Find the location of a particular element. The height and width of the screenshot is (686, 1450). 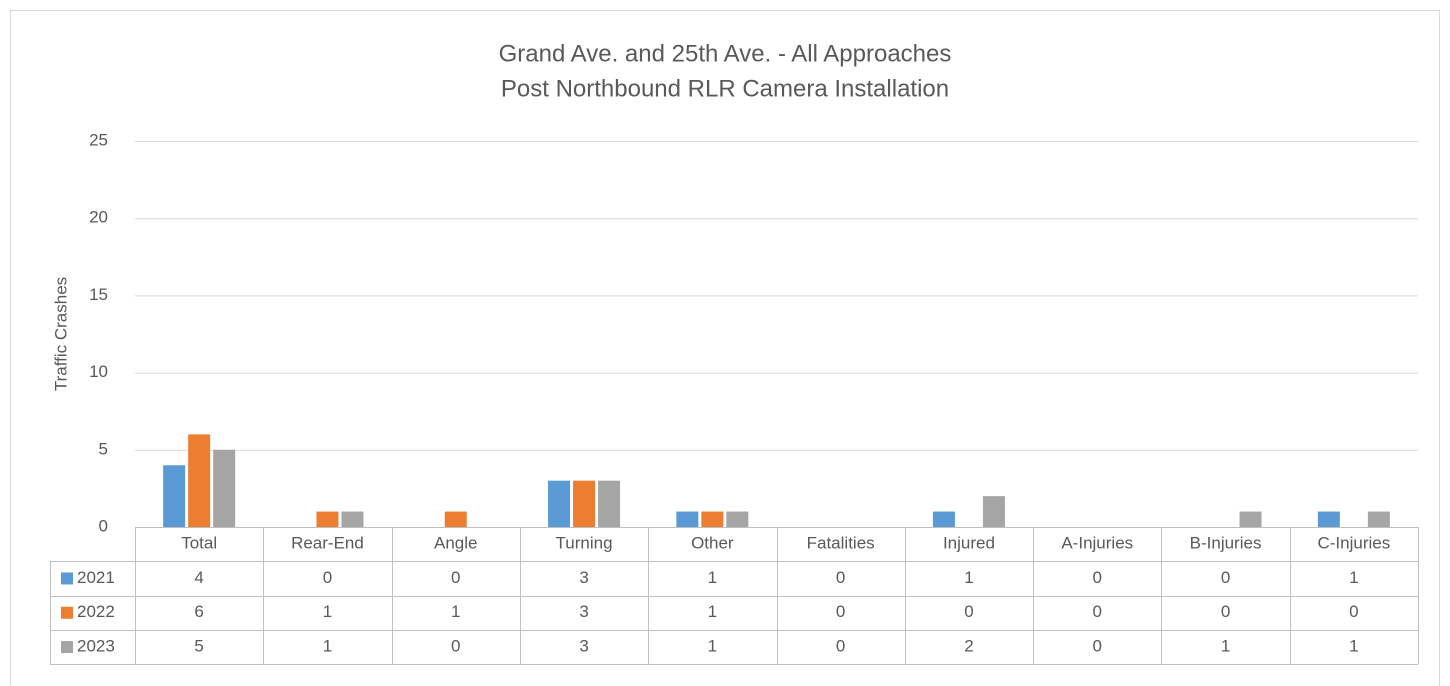

x-tick-label: B-Injuries is located at coordinates (1226, 543).